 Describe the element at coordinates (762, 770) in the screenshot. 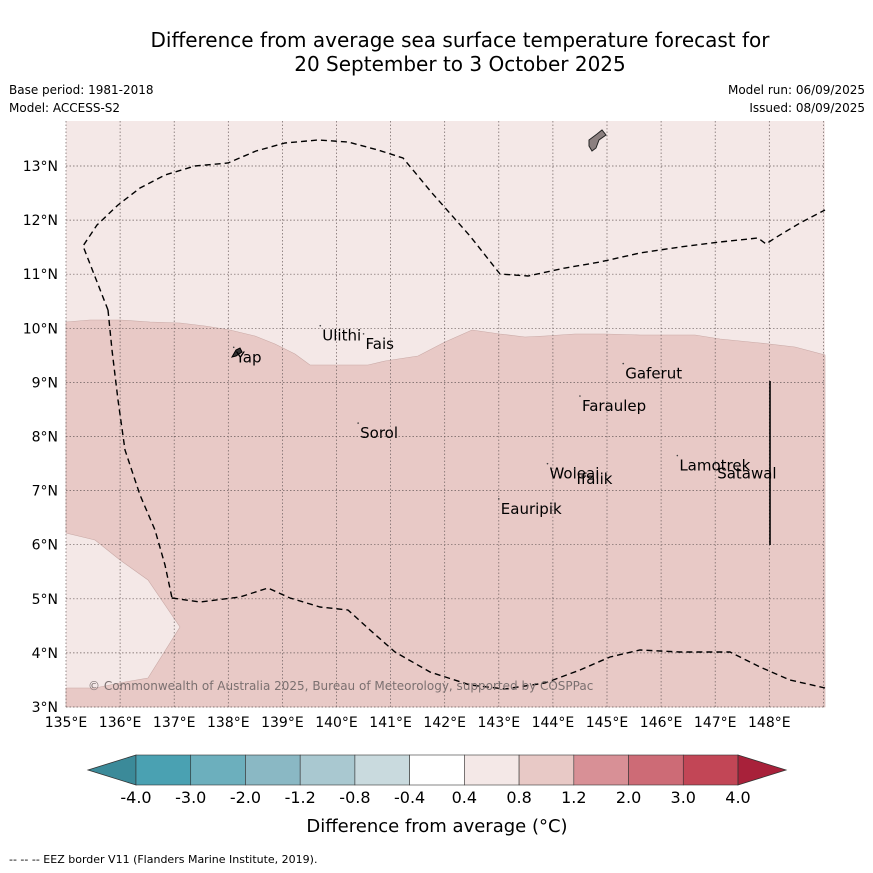

I see `colorbar-over-arrow` at that location.